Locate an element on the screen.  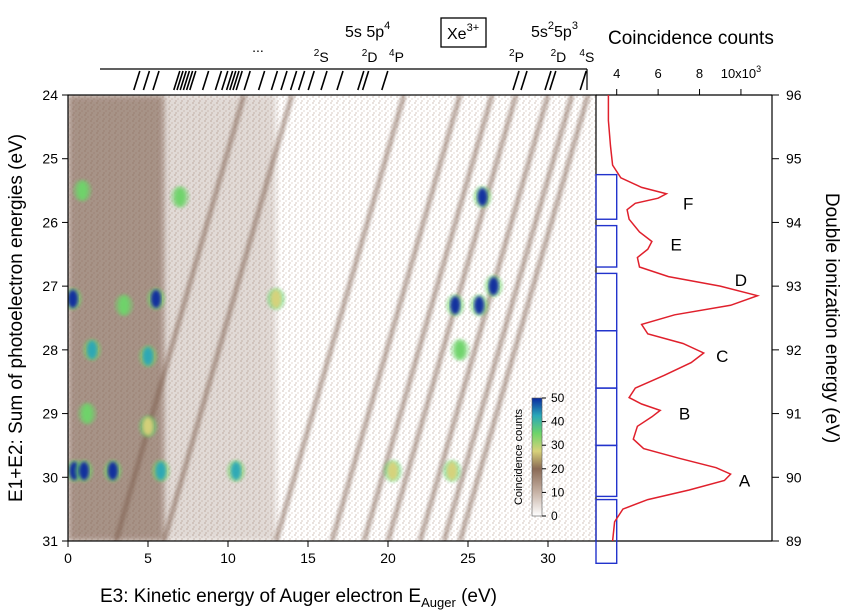
projection-x-tick-label: 4 is located at coordinates (616, 73).